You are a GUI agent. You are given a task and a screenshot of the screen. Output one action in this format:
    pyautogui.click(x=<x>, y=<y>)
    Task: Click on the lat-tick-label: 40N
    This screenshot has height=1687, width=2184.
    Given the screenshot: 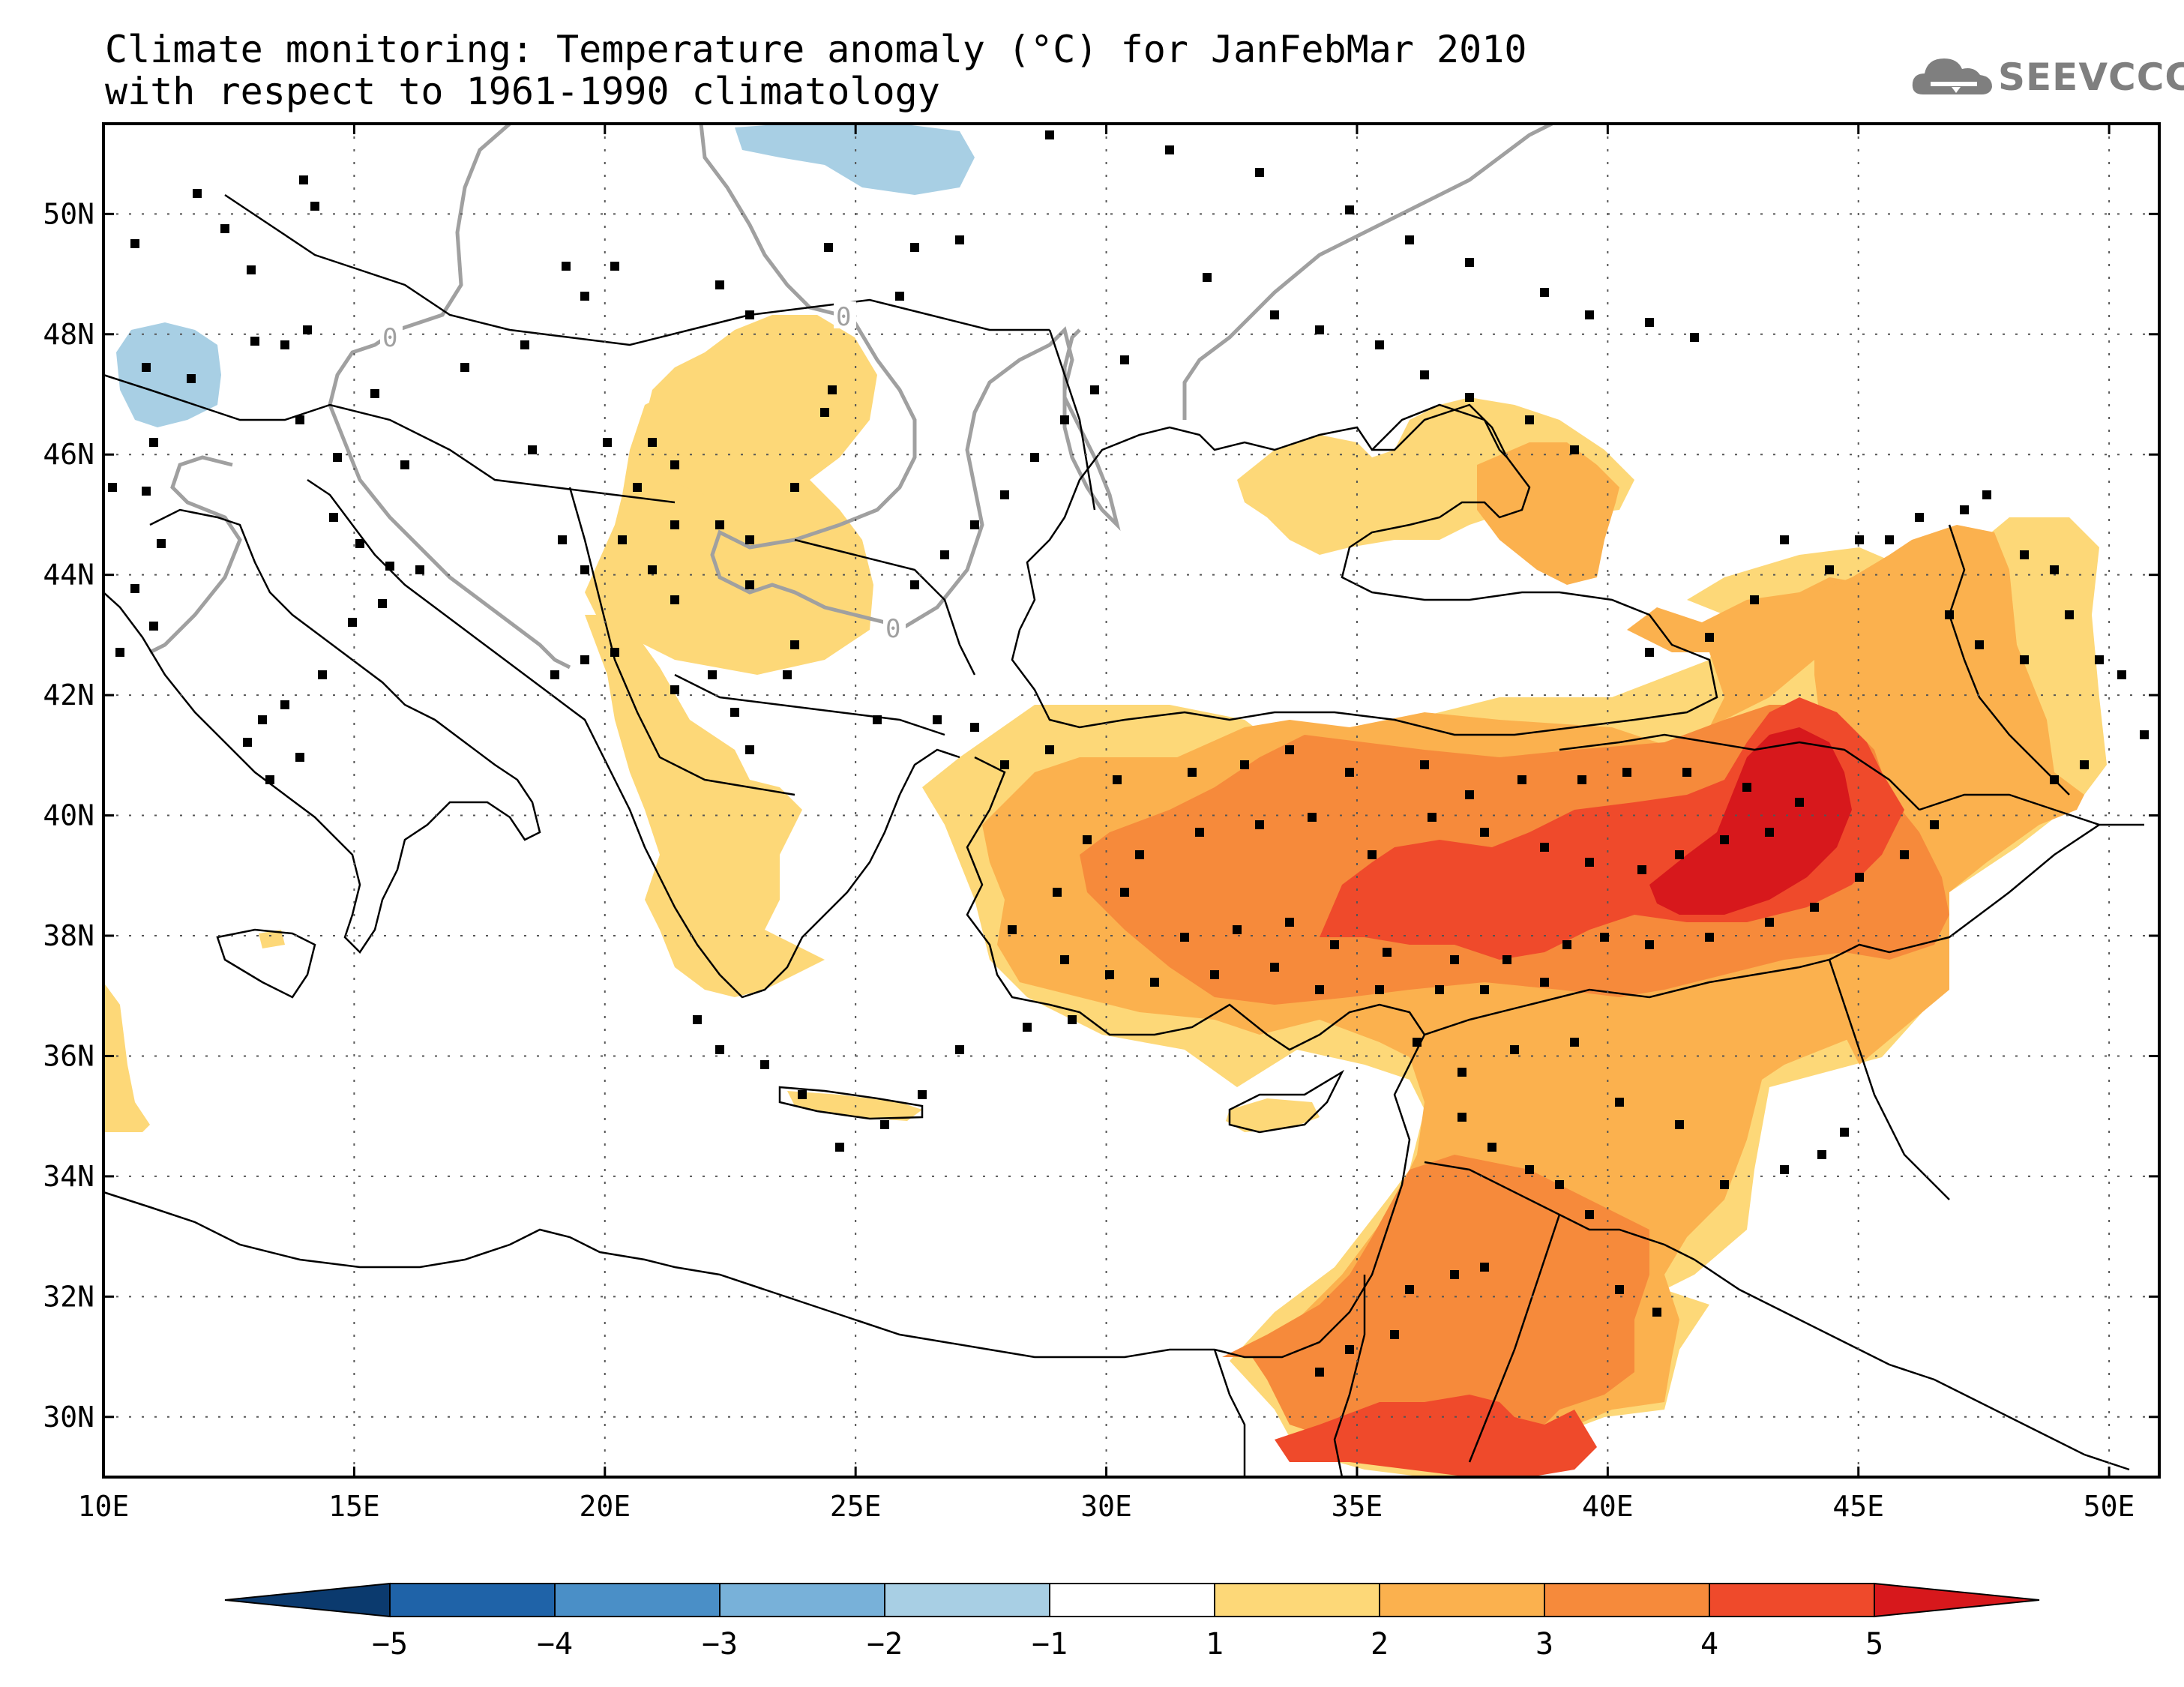 What is the action you would take?
    pyautogui.click(x=68, y=815)
    